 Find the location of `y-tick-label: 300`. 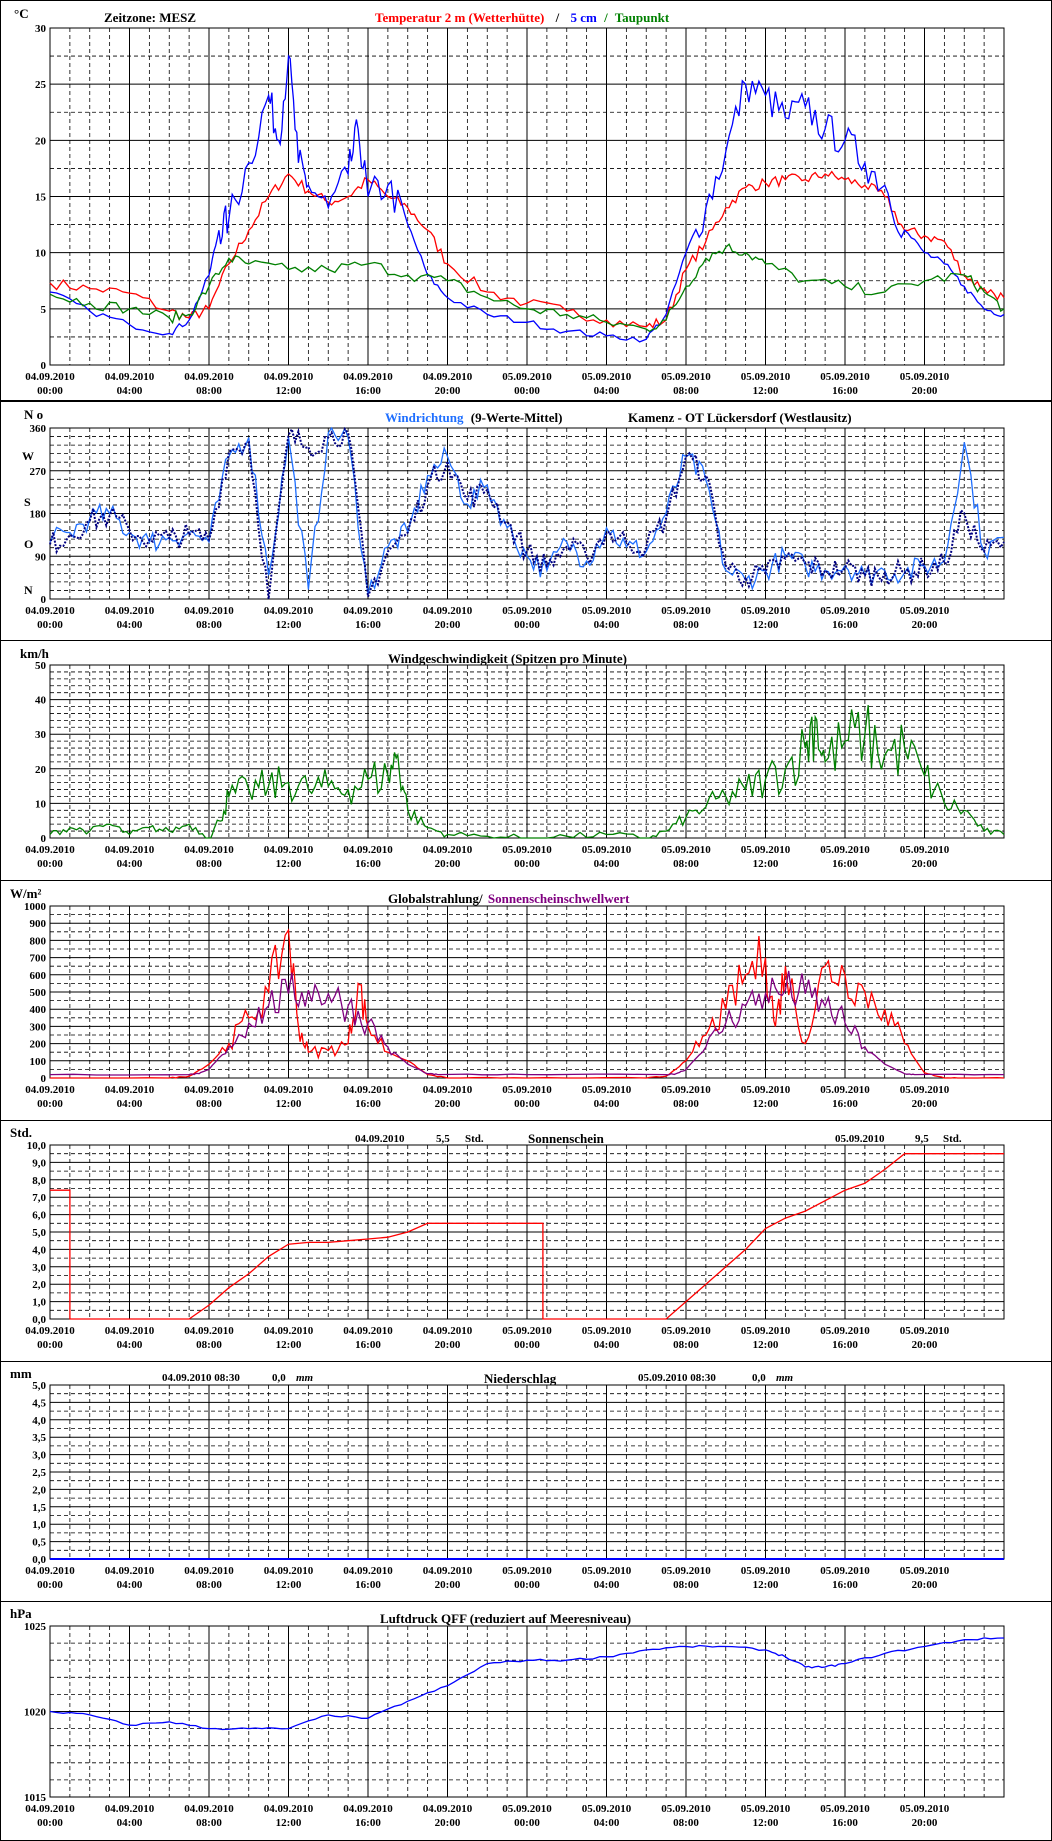

y-tick-label: 300 is located at coordinates (38, 1027).